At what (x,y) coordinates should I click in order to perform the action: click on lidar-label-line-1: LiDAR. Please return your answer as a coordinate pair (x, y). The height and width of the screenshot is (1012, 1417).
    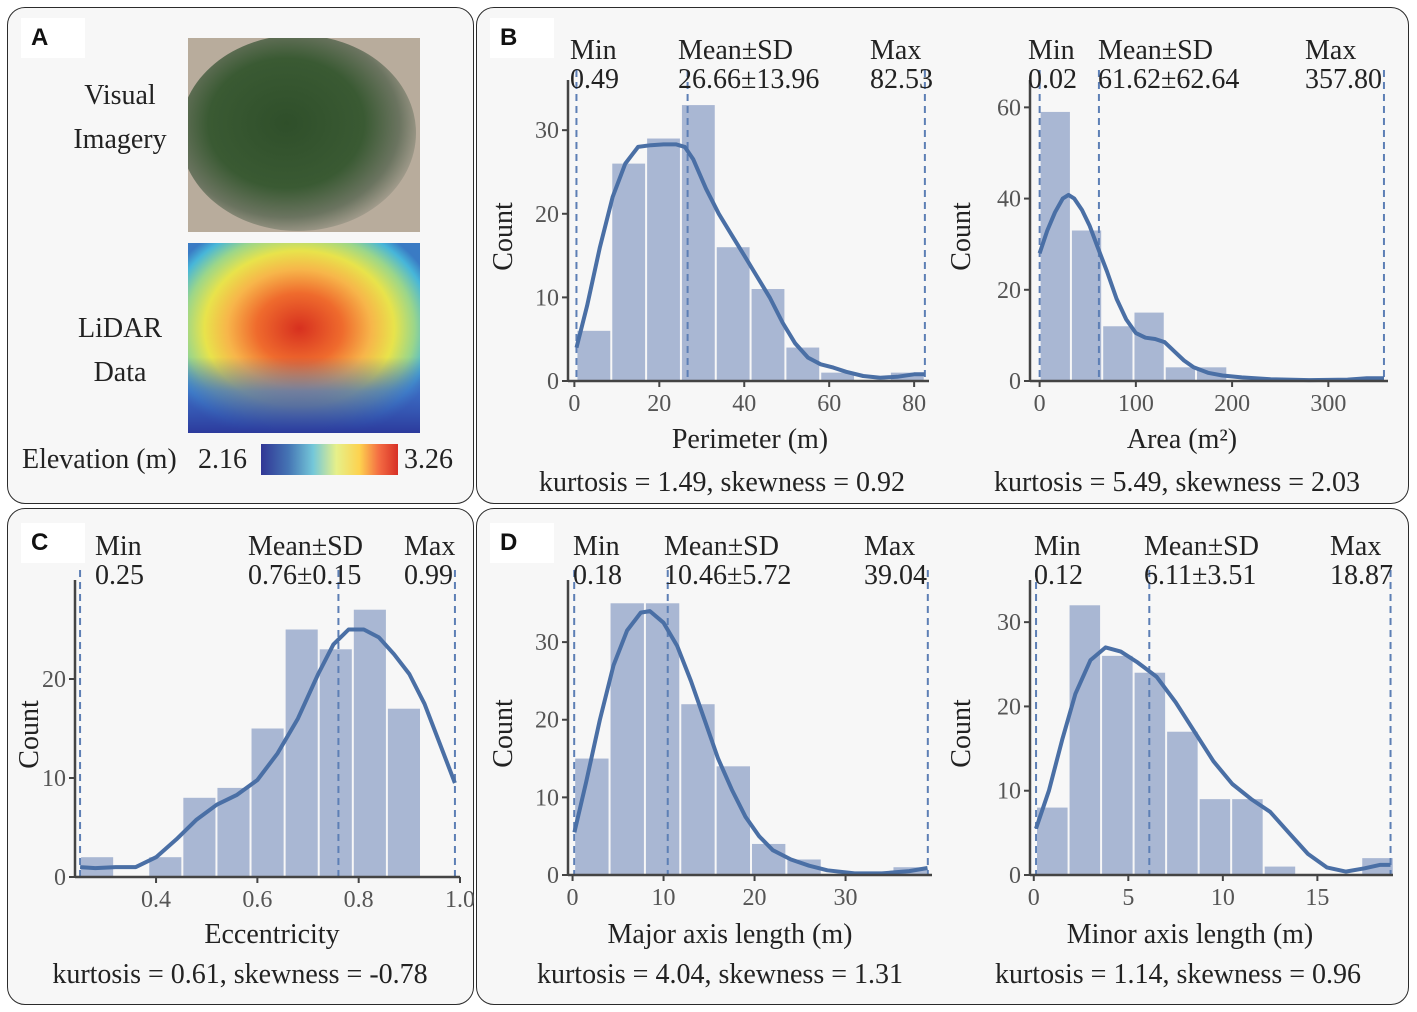
    Looking at the image, I should click on (120, 328).